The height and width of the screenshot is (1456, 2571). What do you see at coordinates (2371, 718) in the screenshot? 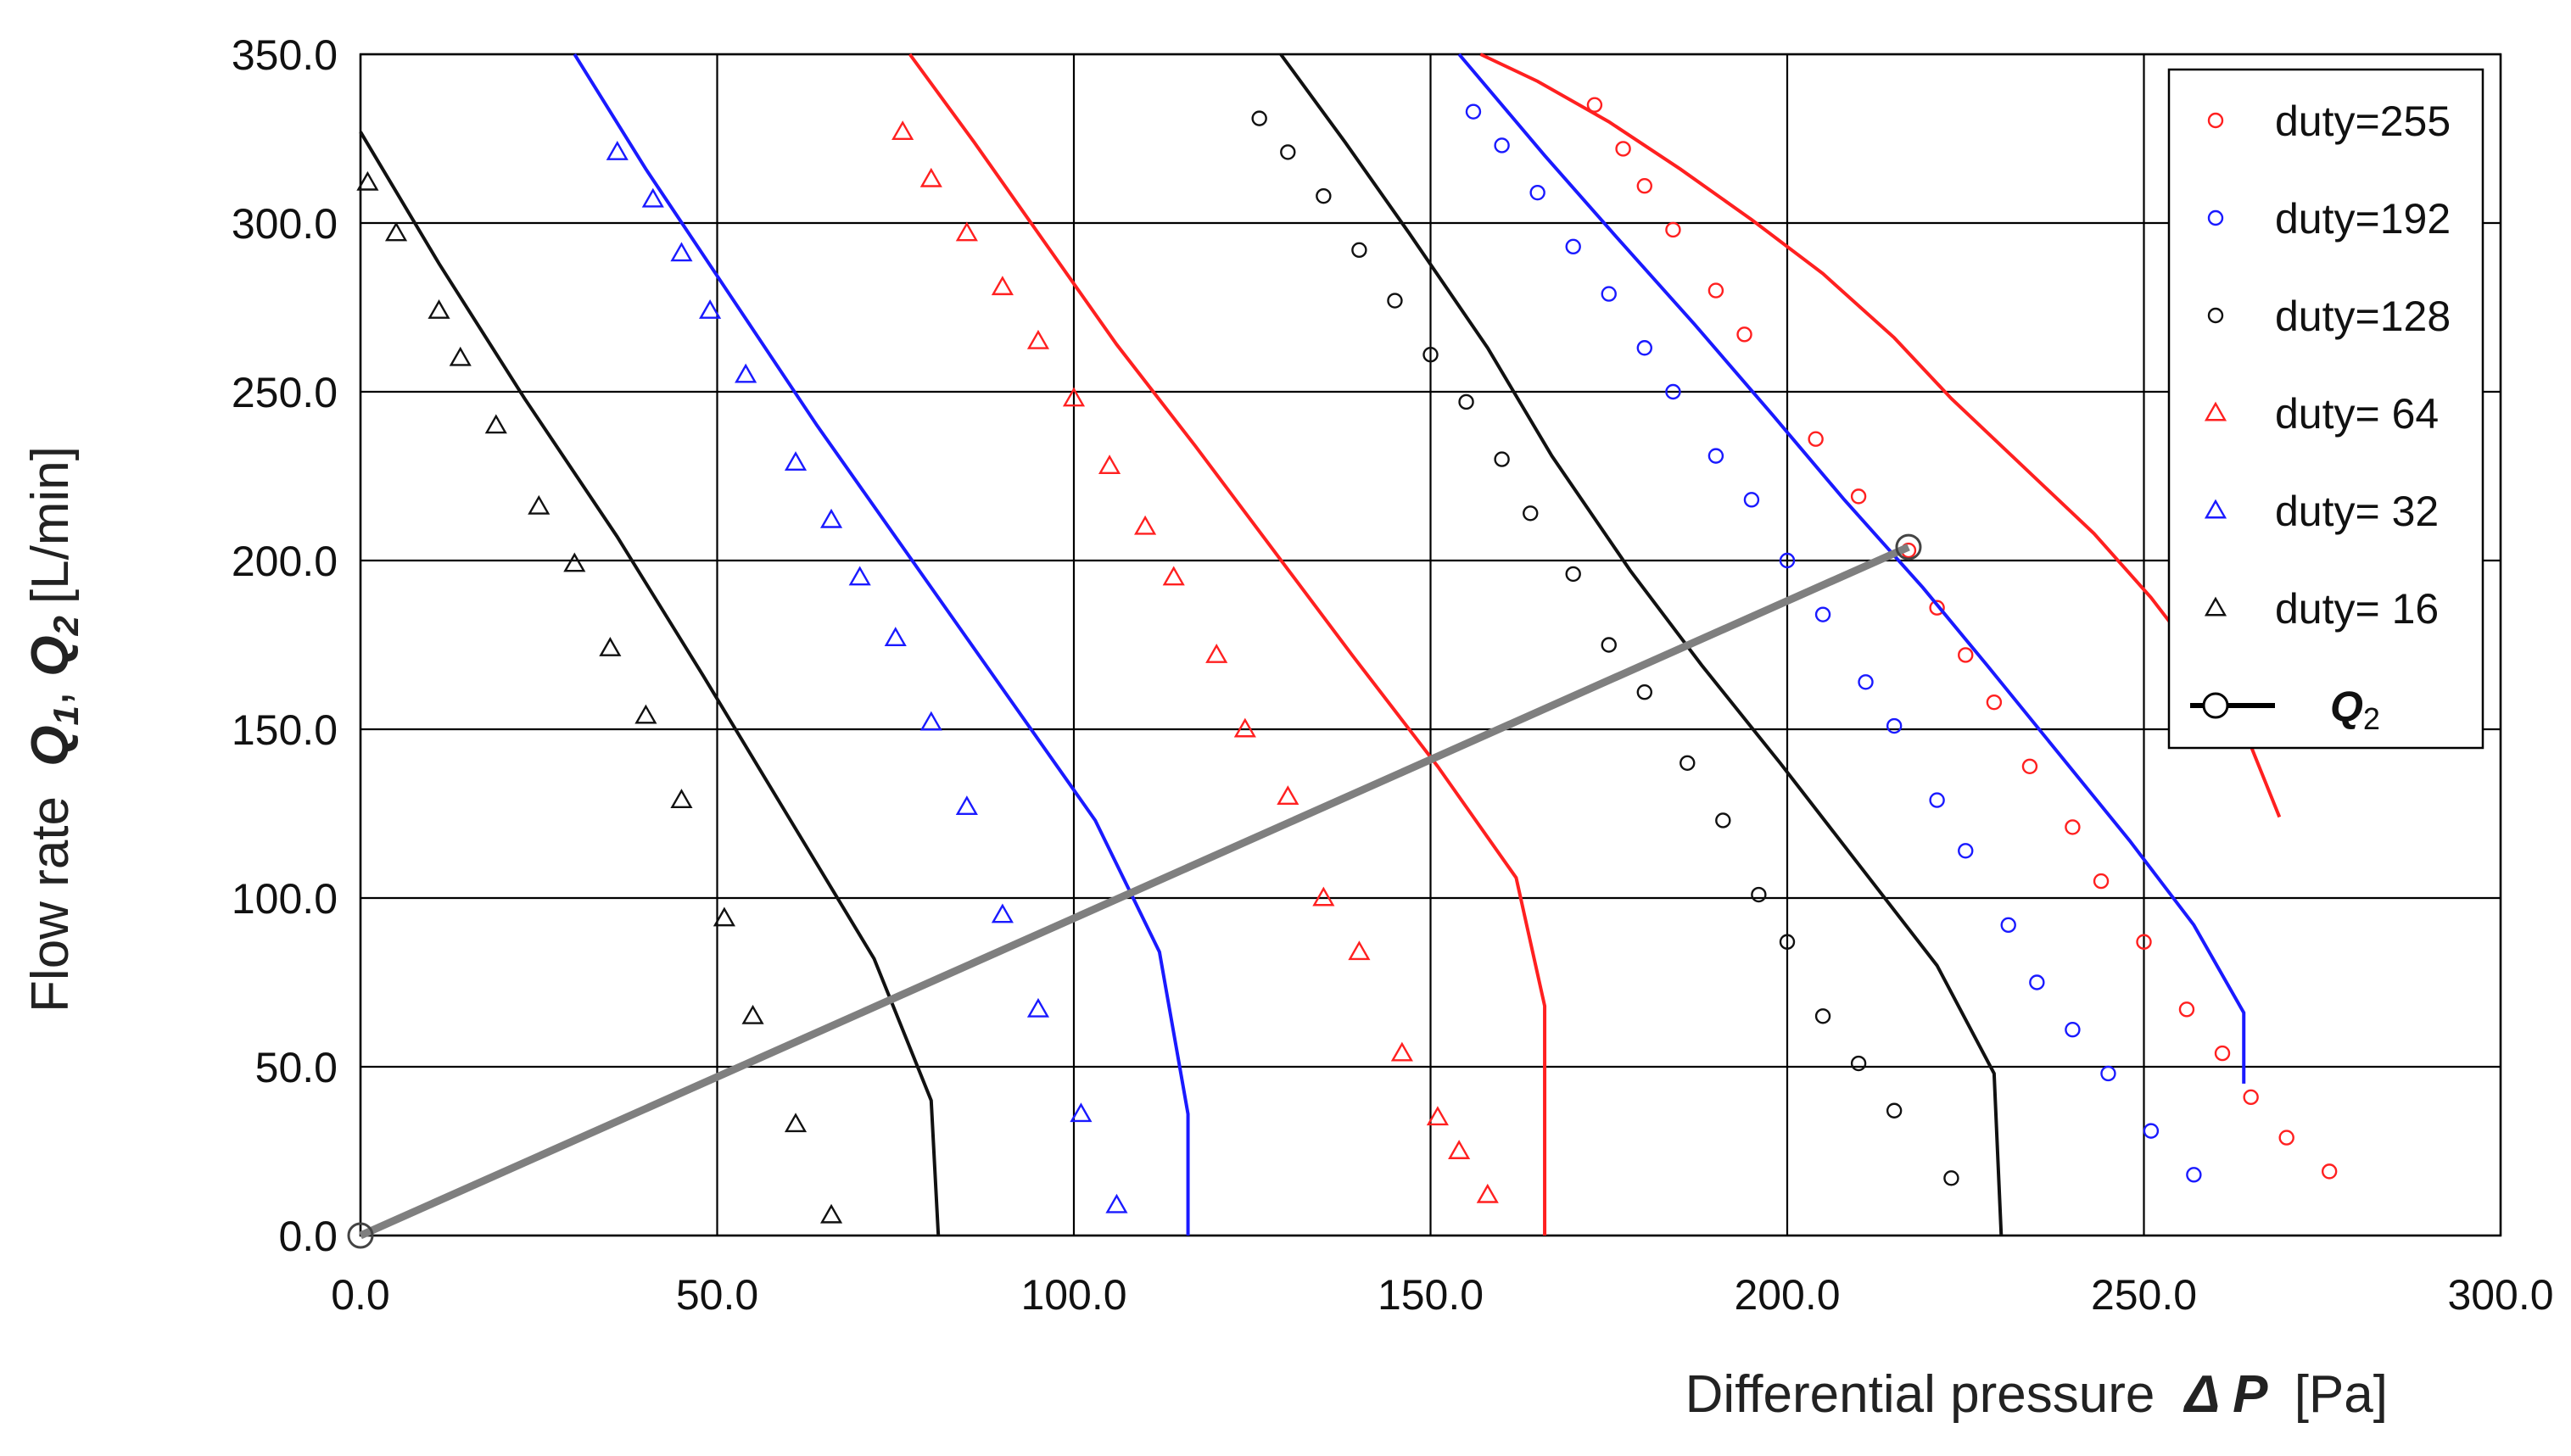
I see `legend-q-sub: 2` at bounding box center [2371, 718].